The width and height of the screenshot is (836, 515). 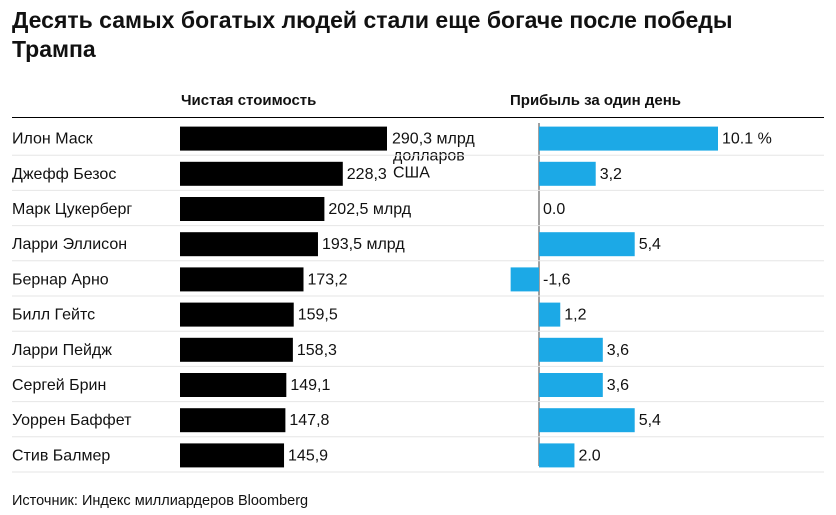 What do you see at coordinates (589, 455) in the screenshot?
I see `daily-gain-value-label: 2.0` at bounding box center [589, 455].